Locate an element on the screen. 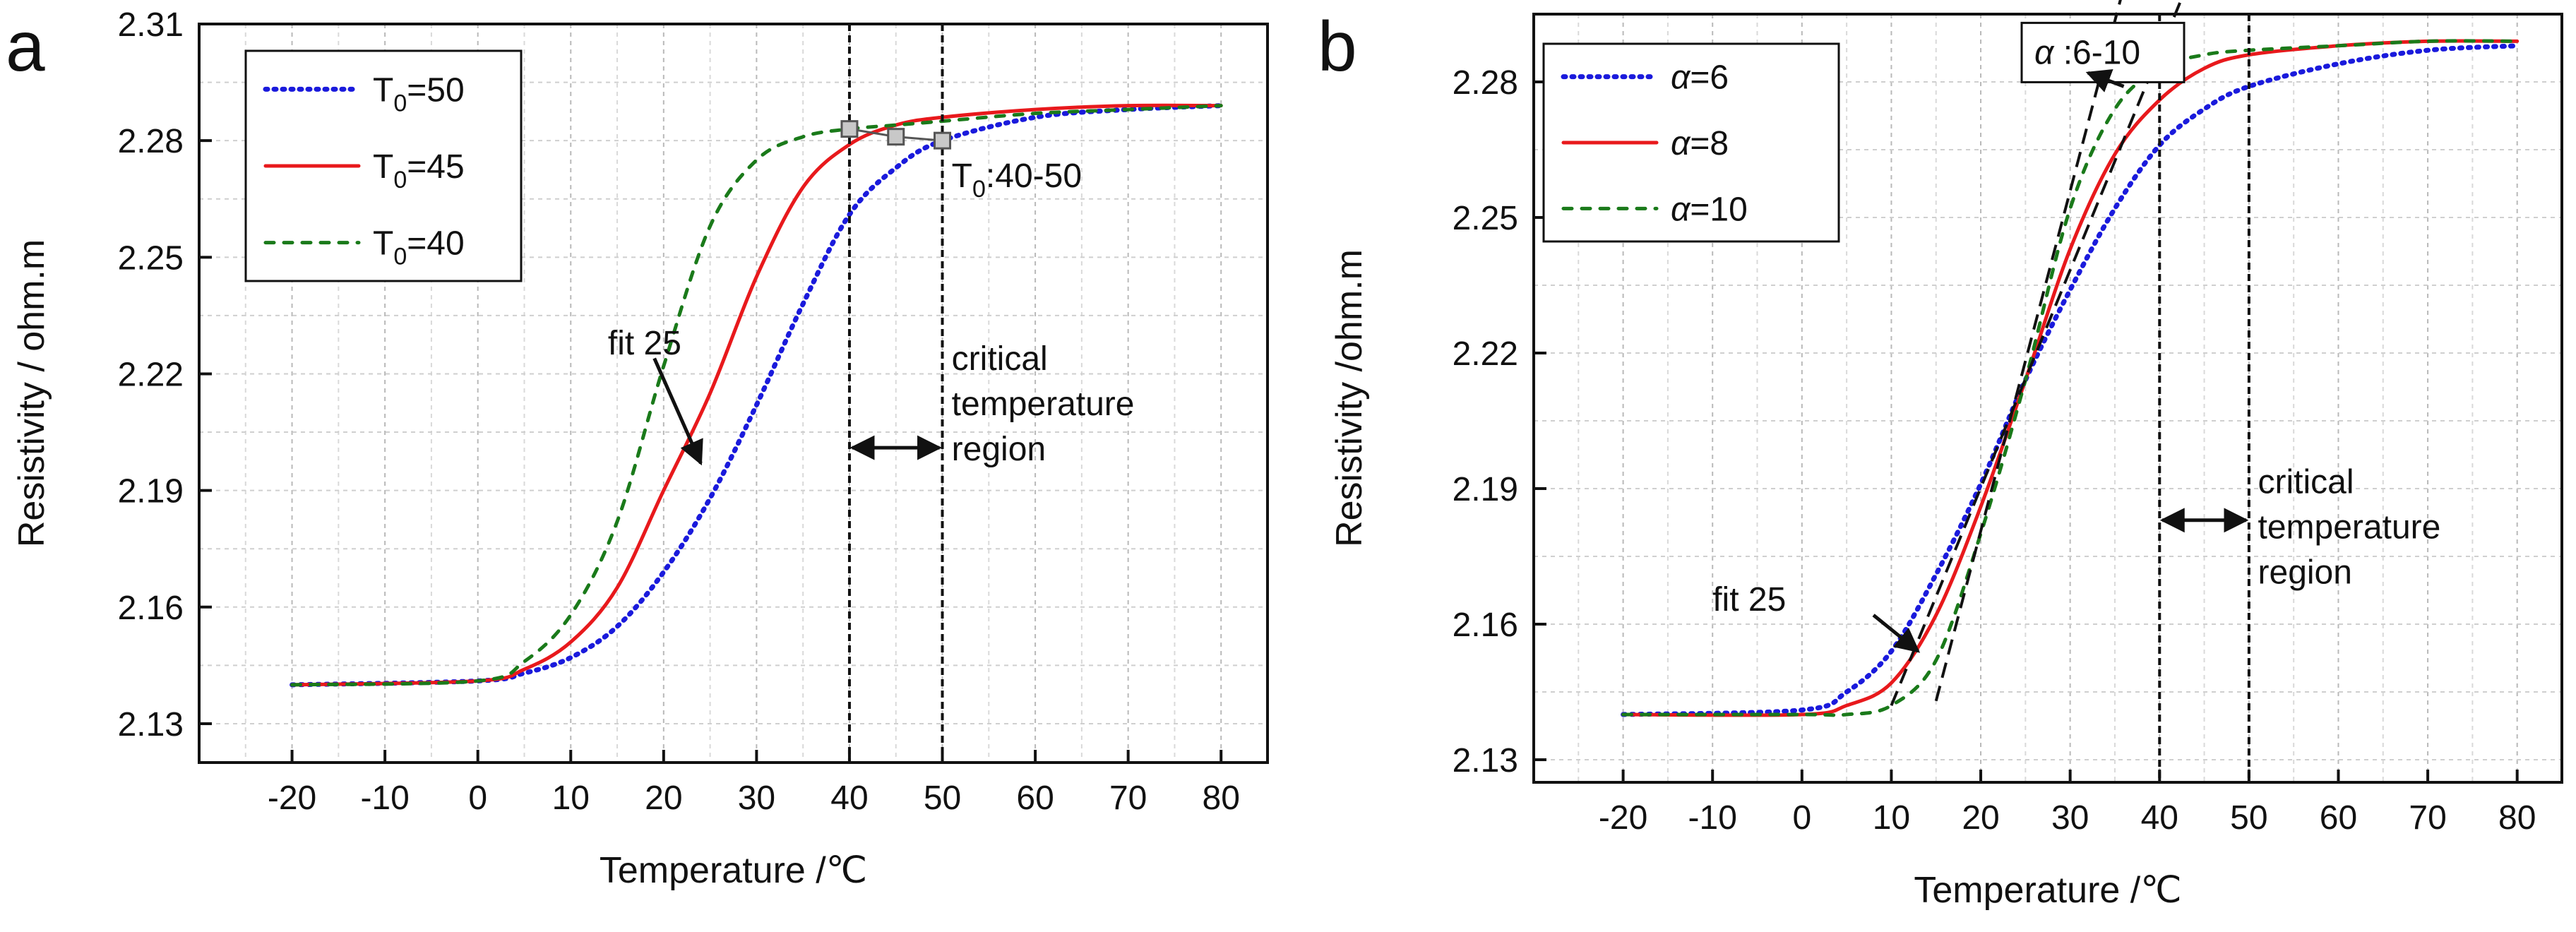 This screenshot has width=2576, height=932. legend-label-rest: =45 is located at coordinates (435, 167).